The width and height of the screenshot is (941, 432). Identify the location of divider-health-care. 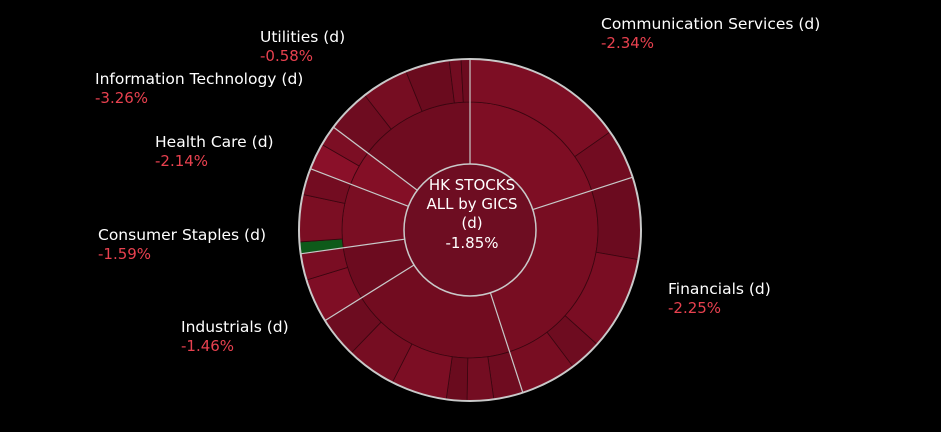
(352, 246).